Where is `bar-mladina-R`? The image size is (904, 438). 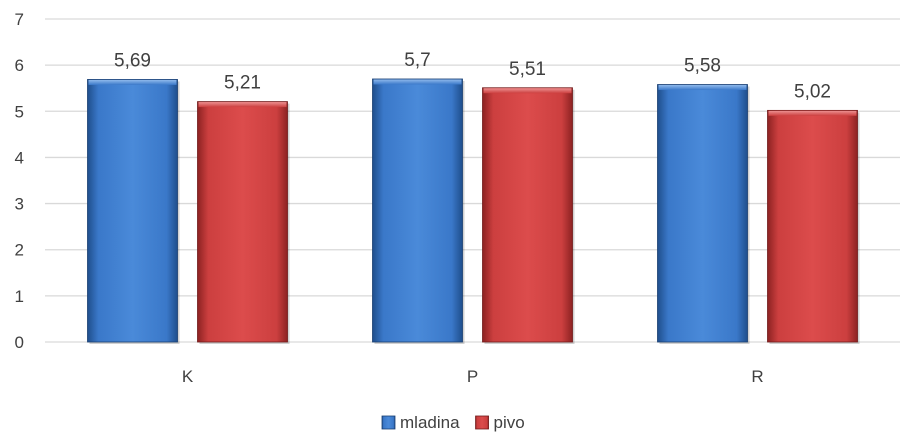
bar-mladina-R is located at coordinates (703, 214).